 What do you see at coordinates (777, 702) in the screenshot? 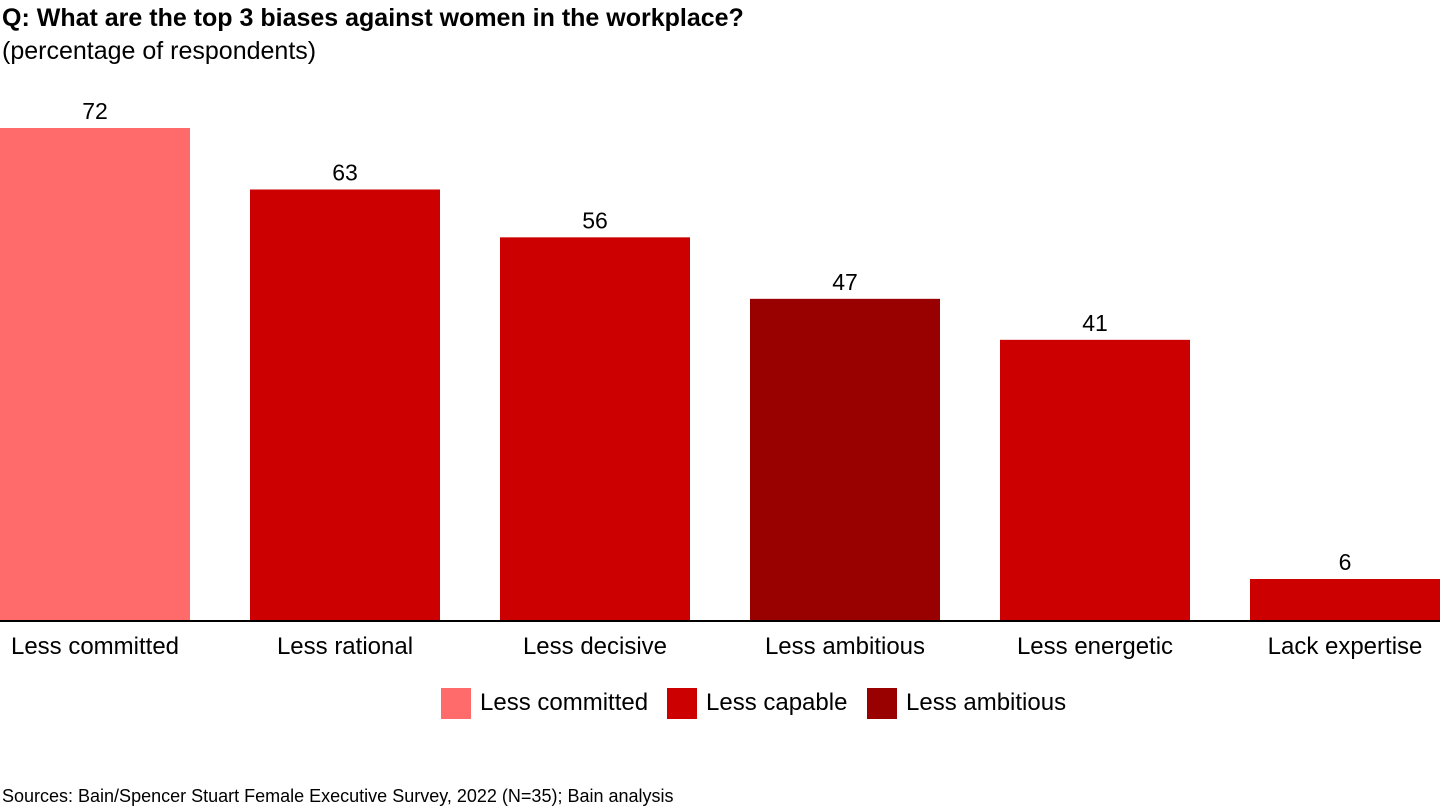
I see `legend-label-less-capable: Less capable` at bounding box center [777, 702].